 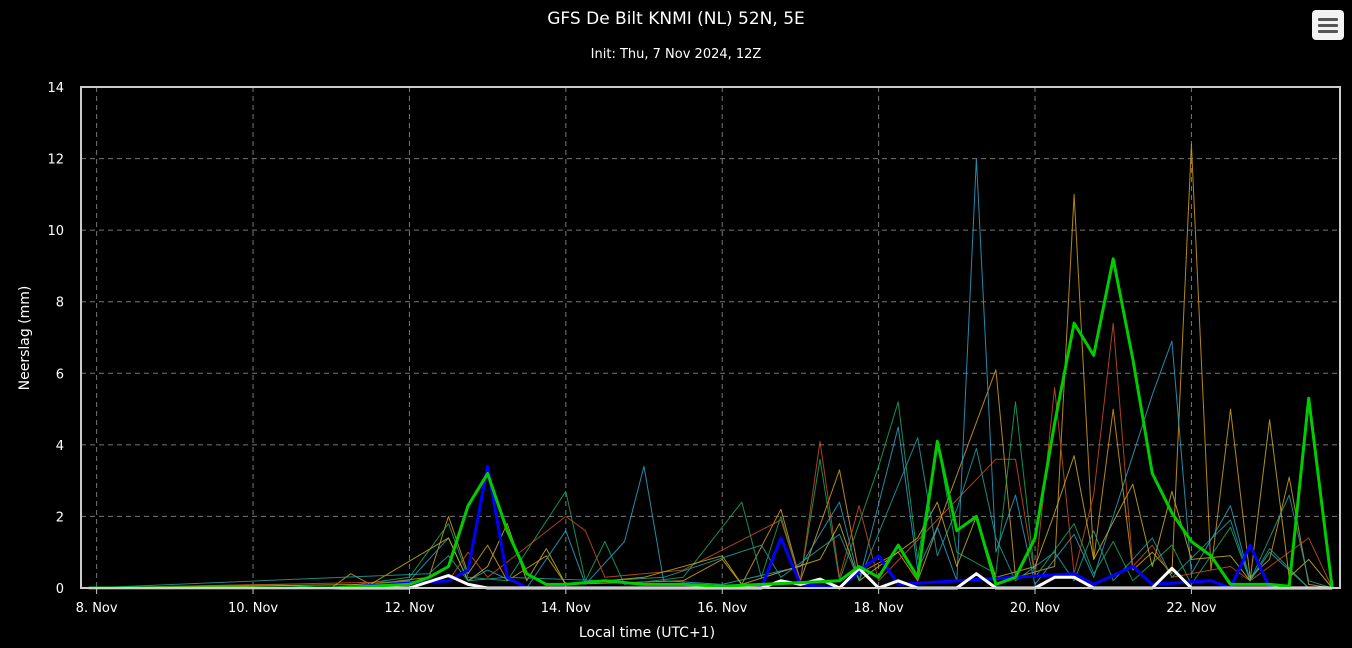 I want to click on chart-subtitle: Init: Thu, 7 Nov 2024, 12Z, so click(x=676, y=54).